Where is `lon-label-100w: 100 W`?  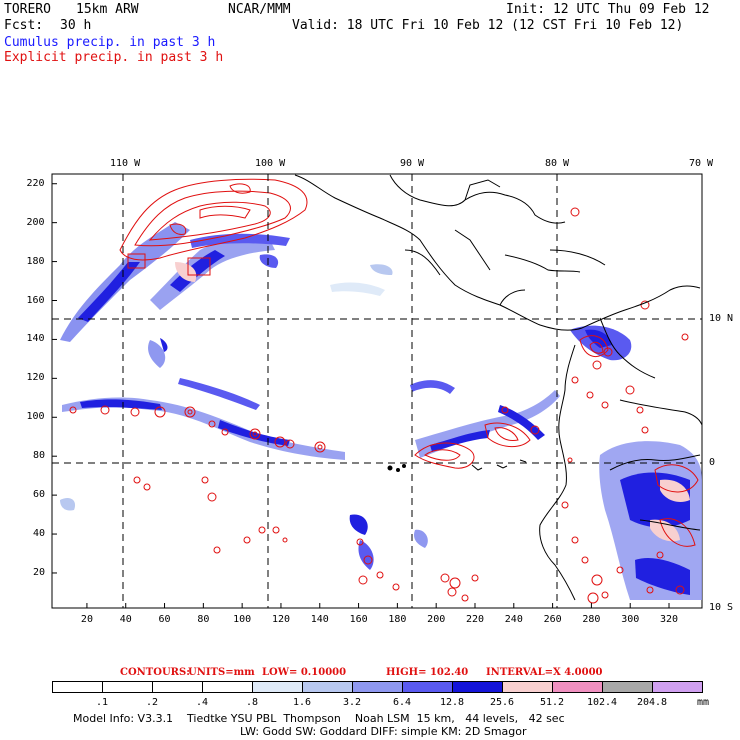
lon-label-100w: 100 W is located at coordinates (270, 163).